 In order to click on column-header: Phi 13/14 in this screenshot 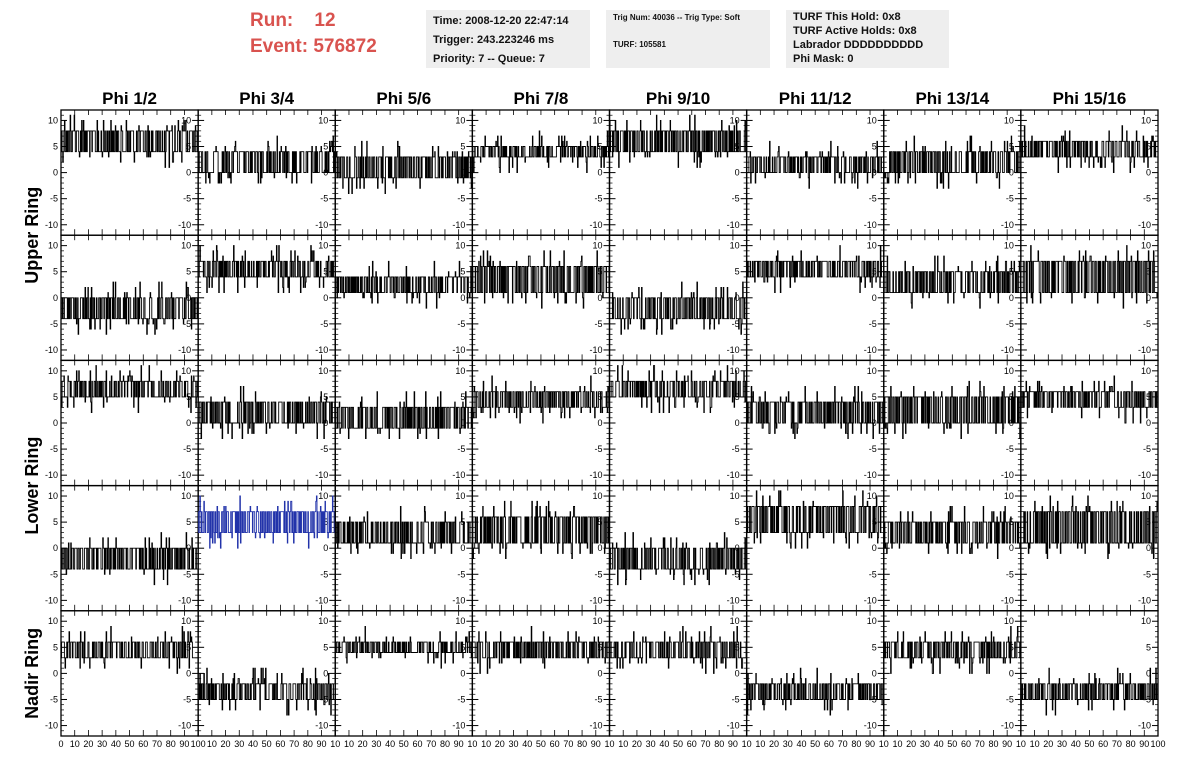, I will do `click(952, 98)`.